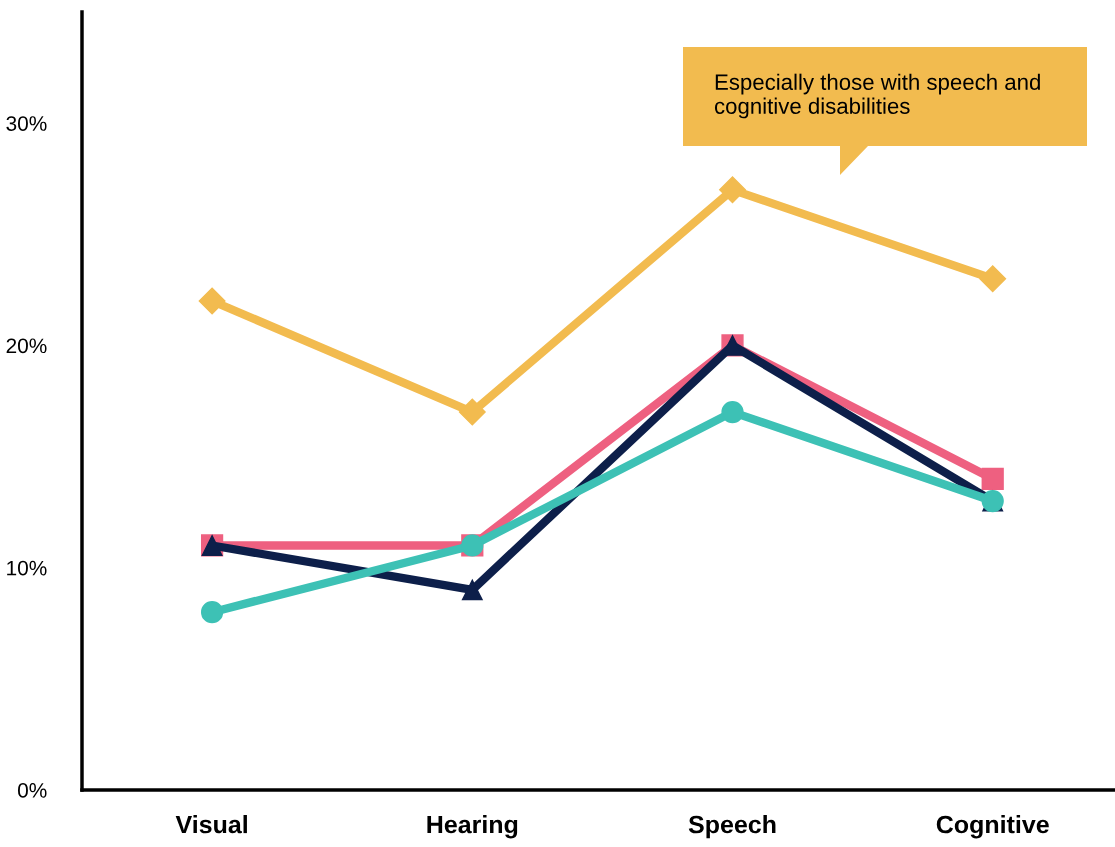 Image resolution: width=1115 pixels, height=847 pixels. I want to click on y-tick-label: 10%, so click(27, 568).